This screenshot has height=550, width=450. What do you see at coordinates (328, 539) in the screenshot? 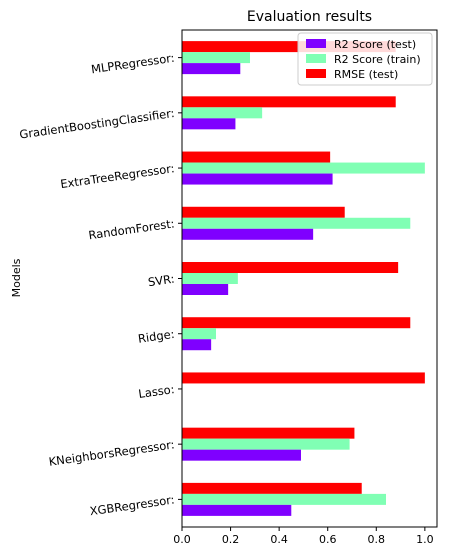
I see `x-tick-label-3: 0.6` at bounding box center [328, 539].